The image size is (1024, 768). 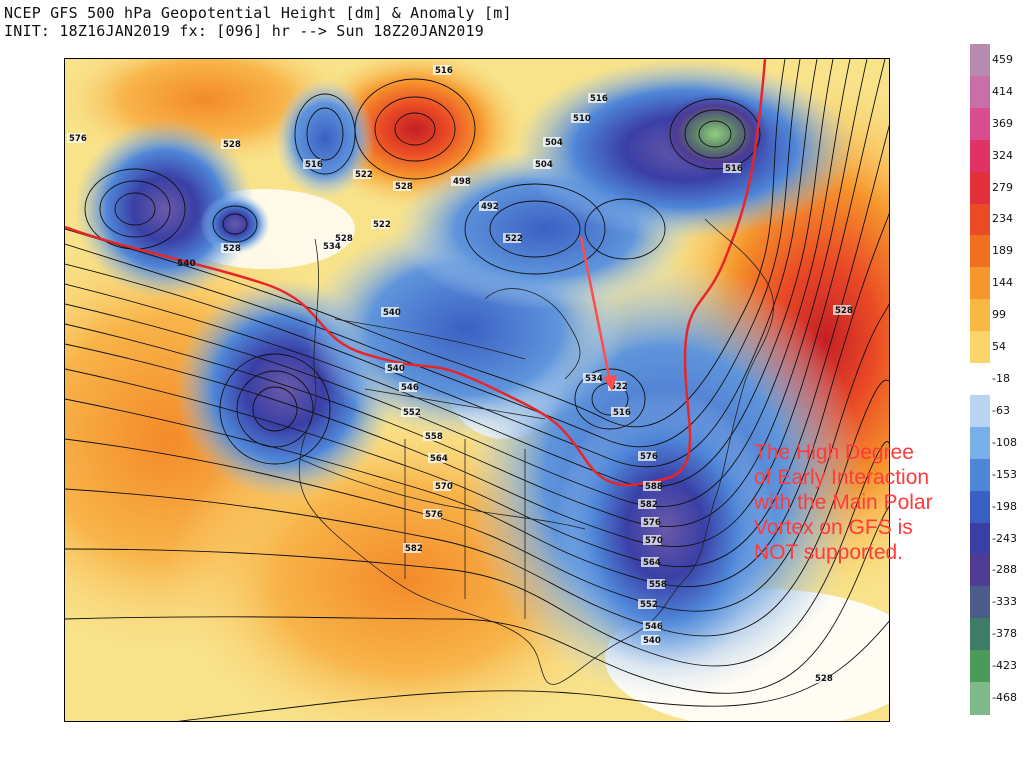 I want to click on colorbar-label: 189, so click(x=1002, y=251).